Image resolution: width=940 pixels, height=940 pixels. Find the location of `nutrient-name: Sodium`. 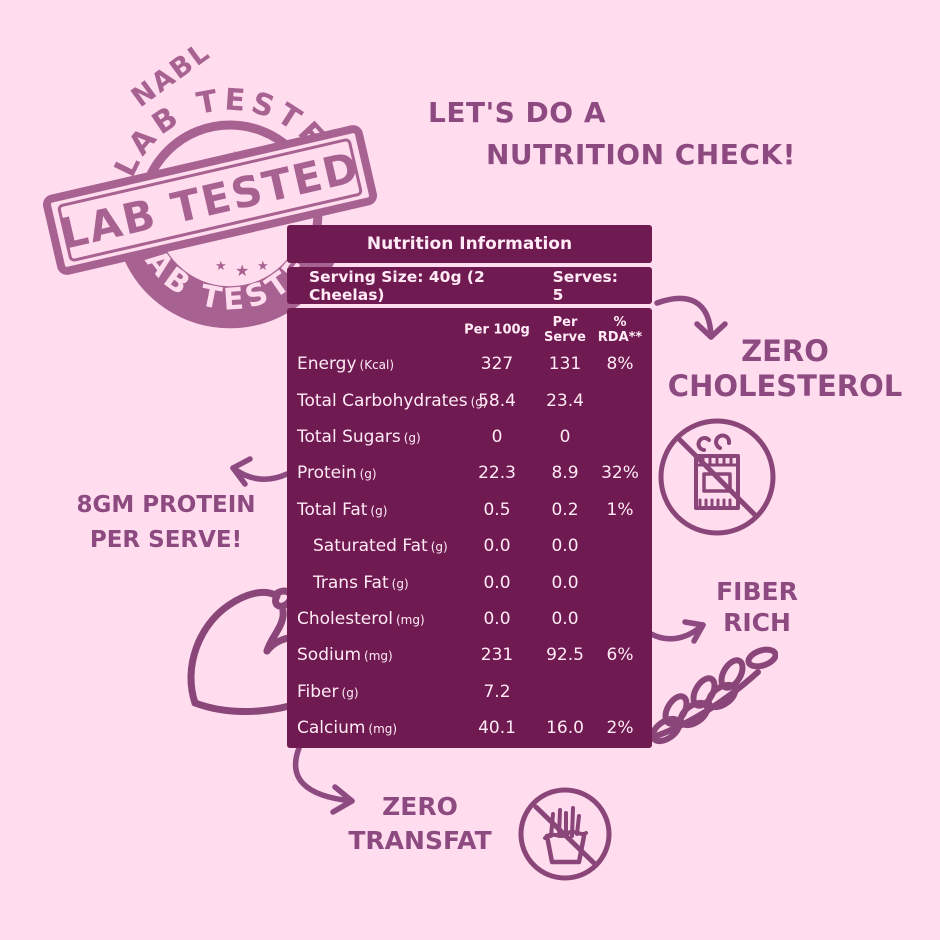

nutrient-name: Sodium is located at coordinates (329, 655).